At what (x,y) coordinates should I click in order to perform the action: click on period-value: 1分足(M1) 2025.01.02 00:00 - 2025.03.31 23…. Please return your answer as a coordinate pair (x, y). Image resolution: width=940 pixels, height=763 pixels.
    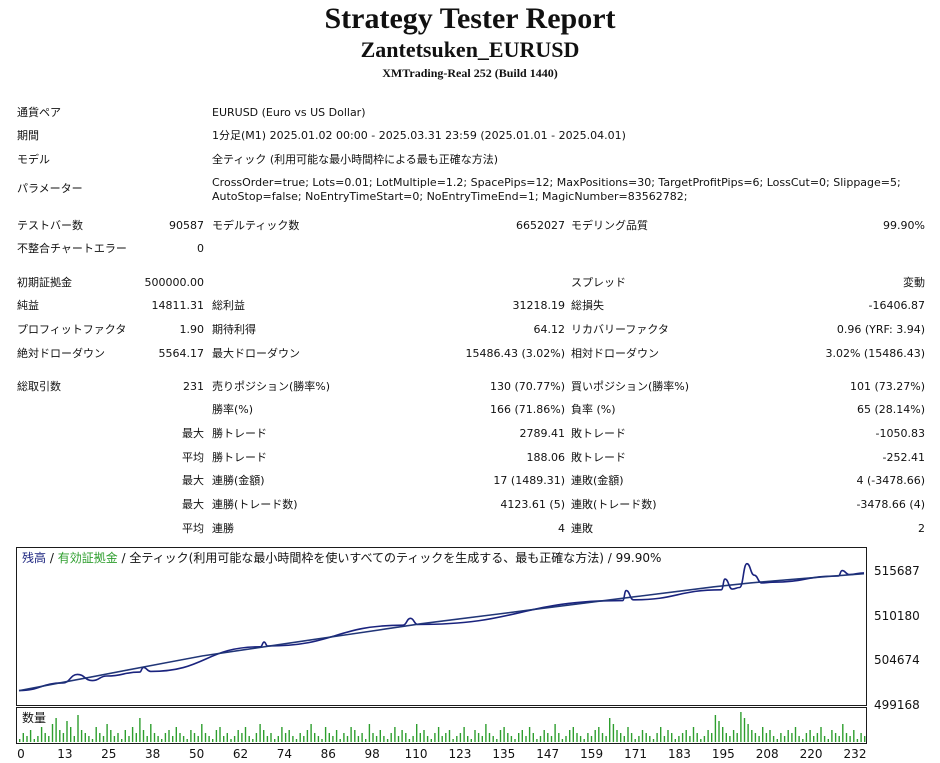
    Looking at the image, I should click on (419, 135).